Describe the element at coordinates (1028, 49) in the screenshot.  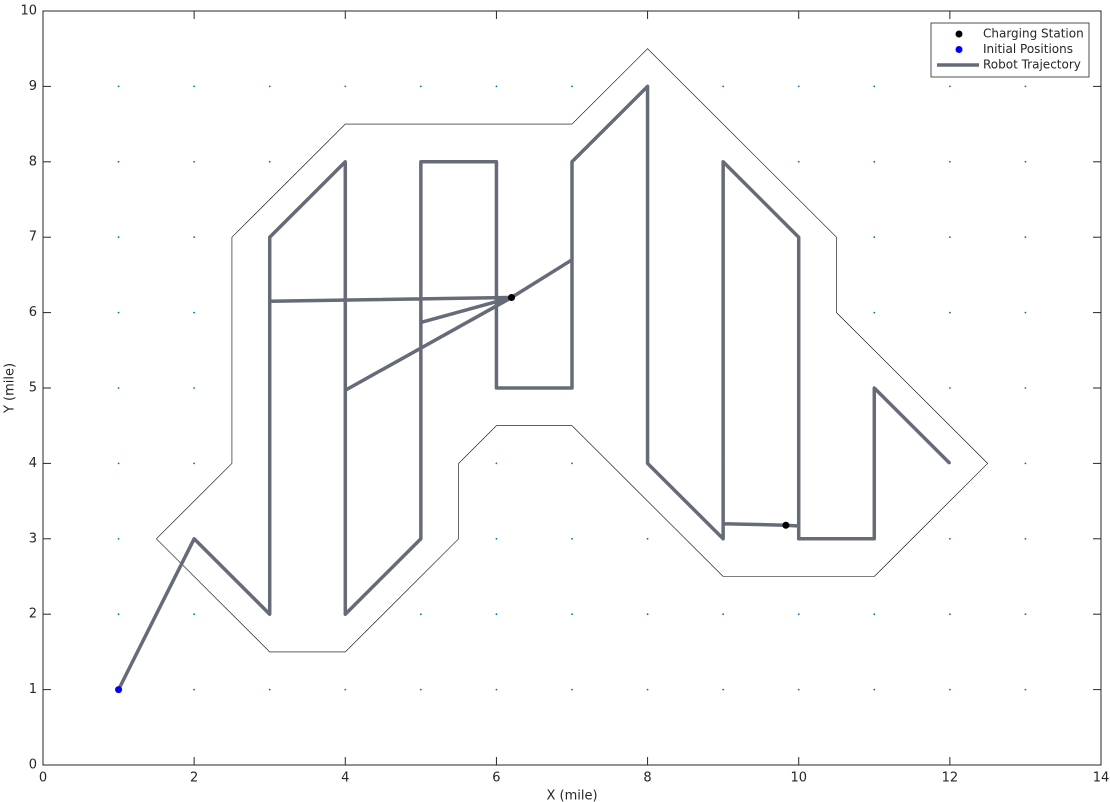
I see `legend-label: Initial Positions` at that location.